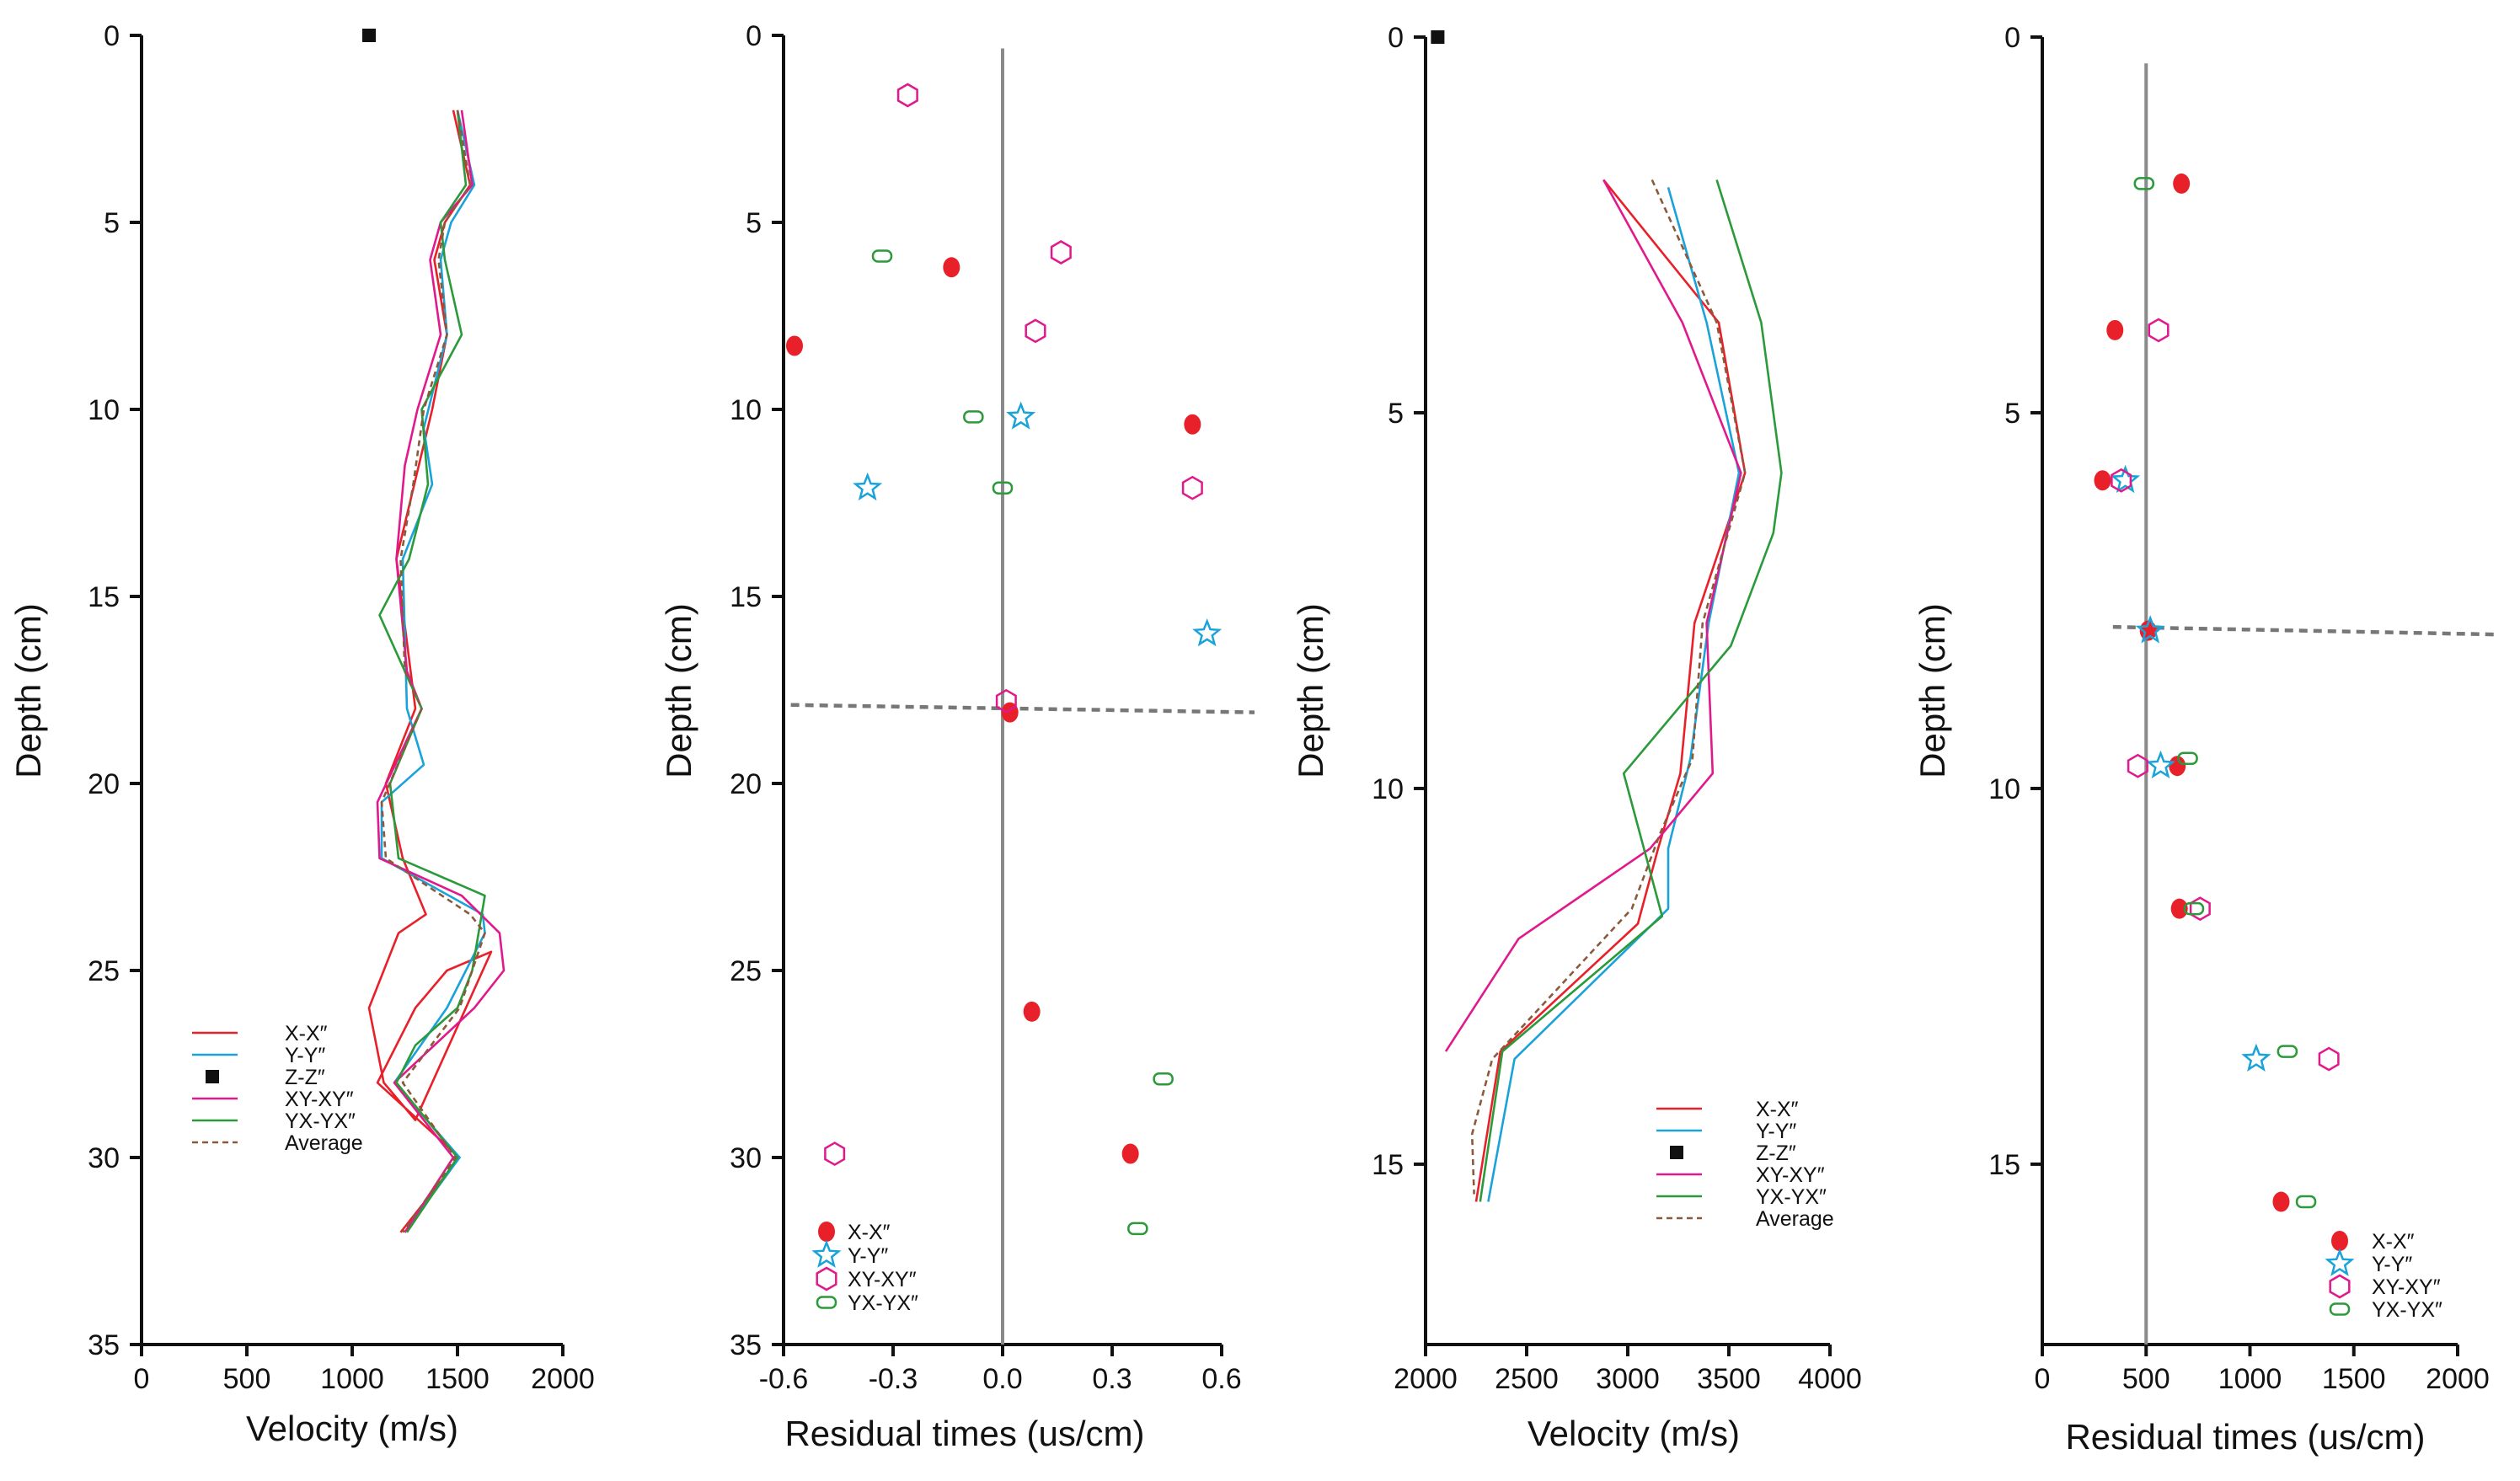 This screenshot has width=2520, height=1481. Describe the element at coordinates (746, 1158) in the screenshot. I see `y-tick-label: 30` at that location.